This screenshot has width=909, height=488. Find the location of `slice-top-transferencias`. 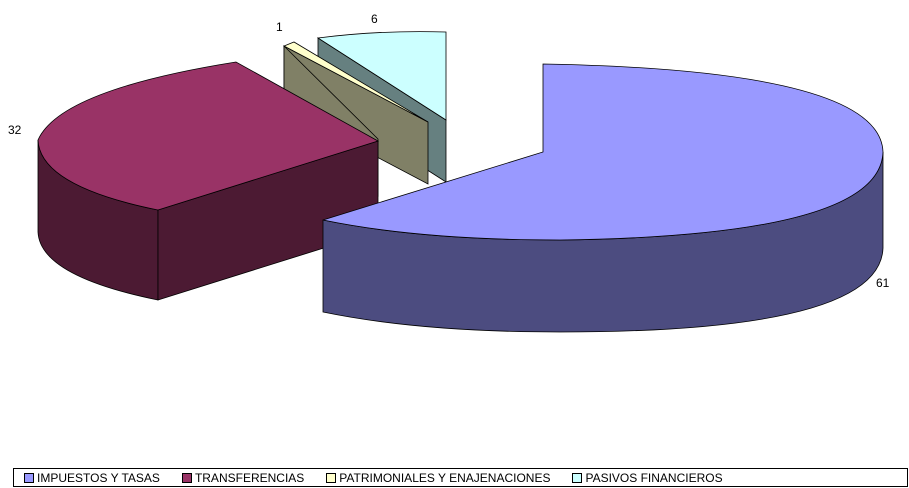

slice-top-transferencias is located at coordinates (208, 136).